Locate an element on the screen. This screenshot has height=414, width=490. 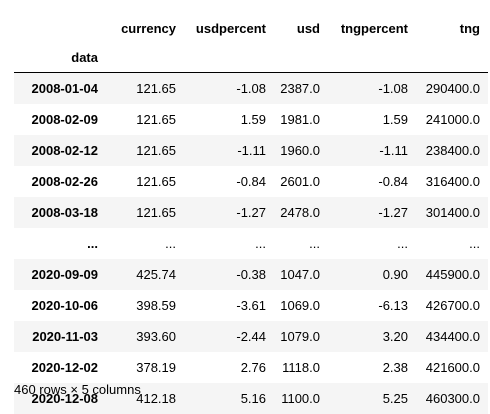
row-index-label: 2020-09-09 is located at coordinates (60, 274).